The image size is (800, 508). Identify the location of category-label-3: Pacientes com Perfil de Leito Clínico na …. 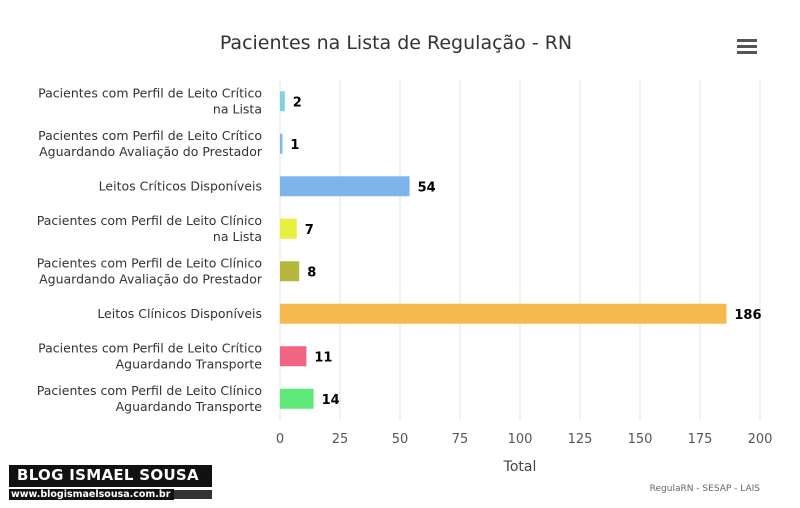
(149, 228).